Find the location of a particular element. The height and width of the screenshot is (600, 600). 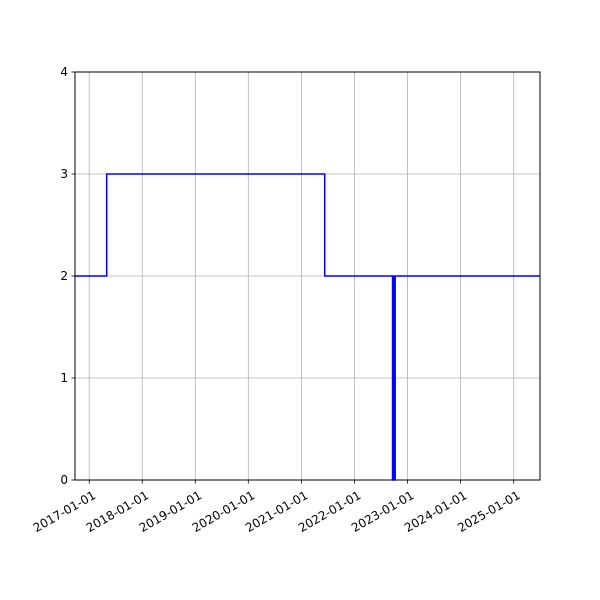

y-tick-label: 0 is located at coordinates (64, 480).